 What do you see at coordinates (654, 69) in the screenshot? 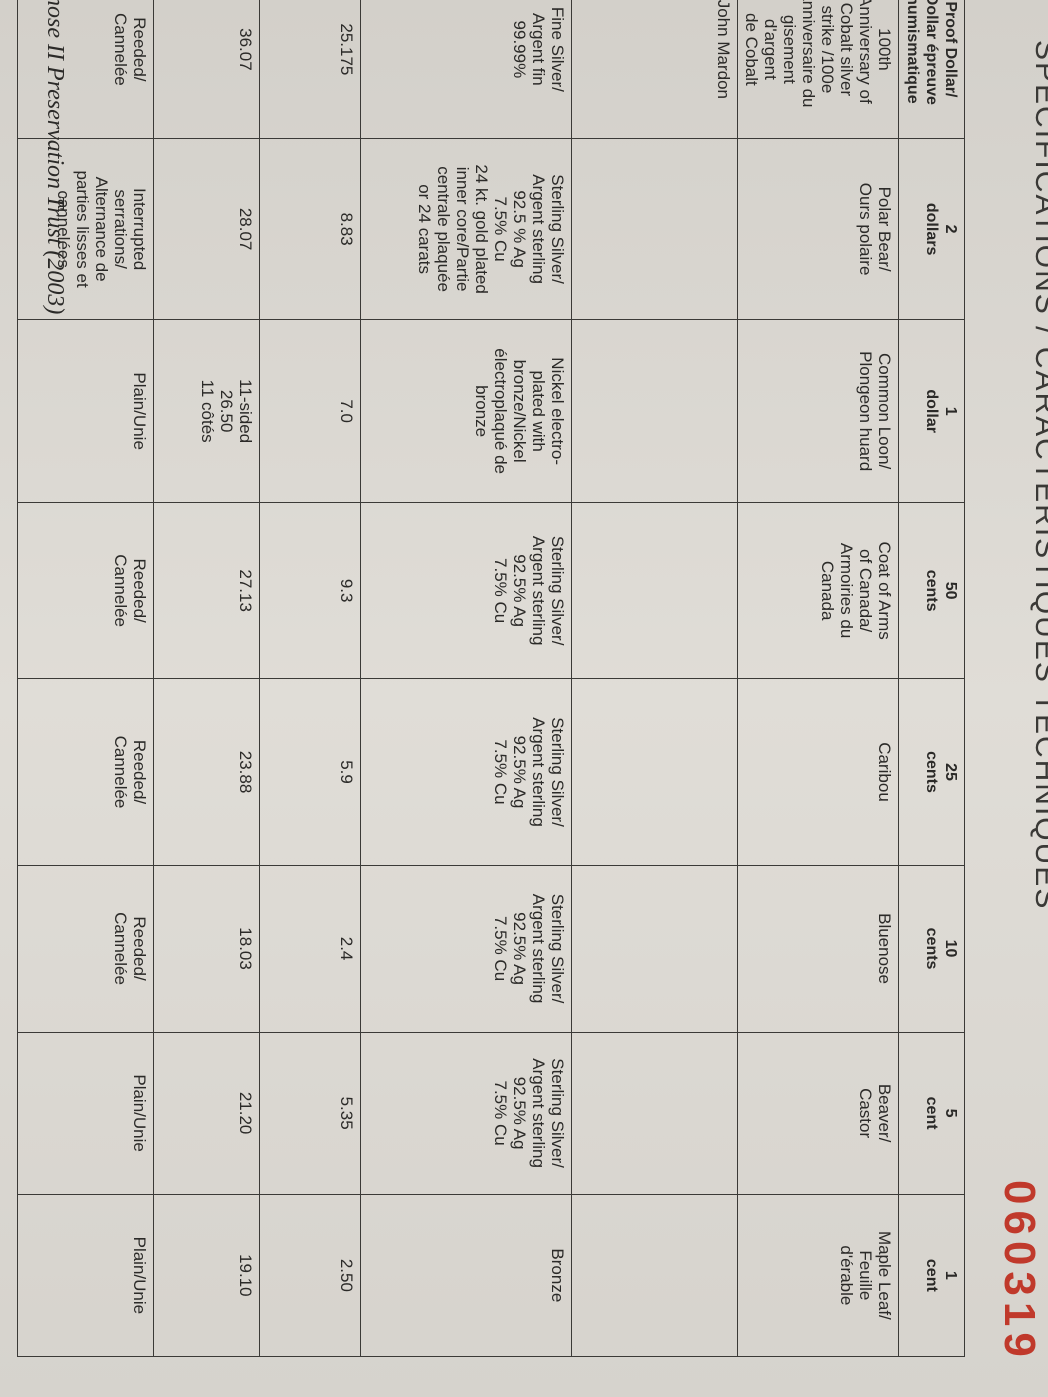
I see `table-cell: John Mardon` at bounding box center [654, 69].